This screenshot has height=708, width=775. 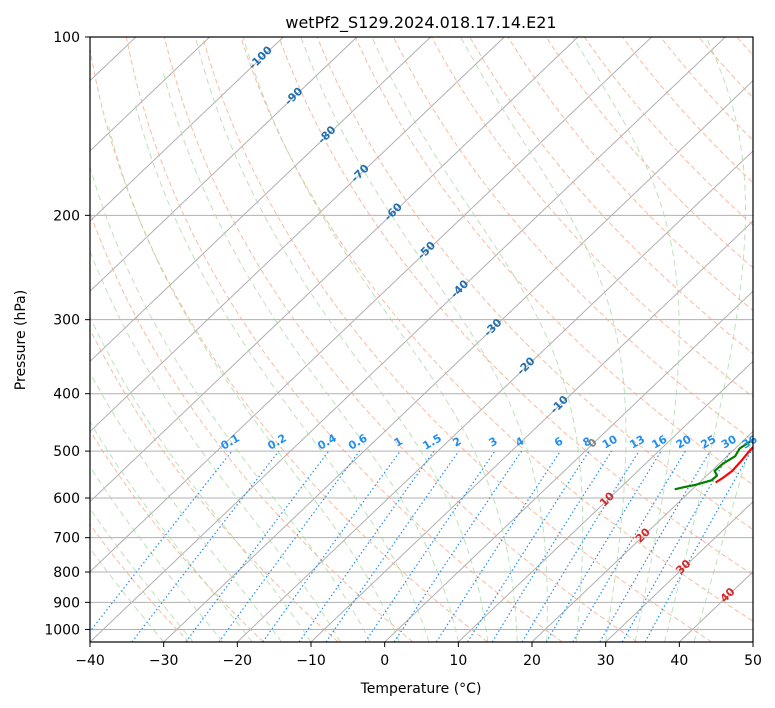 I want to click on y-axis-label: Pressure (hPa), so click(x=21, y=340).